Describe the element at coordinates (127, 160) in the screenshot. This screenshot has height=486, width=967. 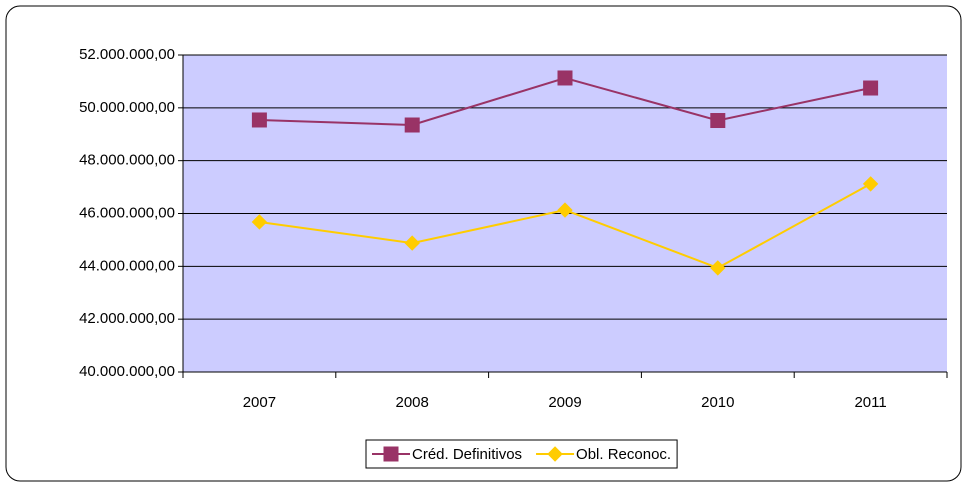
I see `y-tick-label: 48.000.000,00` at that location.